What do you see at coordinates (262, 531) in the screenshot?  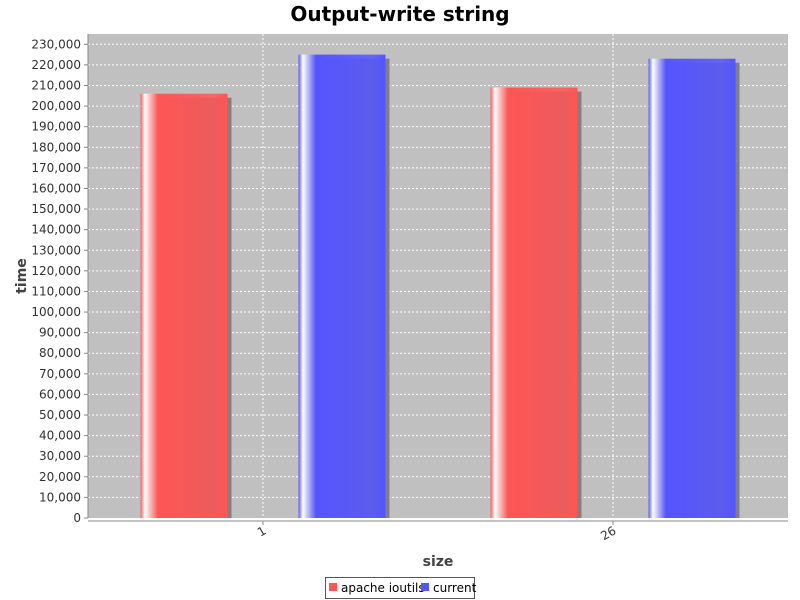 I see `x-tick-label: 1` at bounding box center [262, 531].